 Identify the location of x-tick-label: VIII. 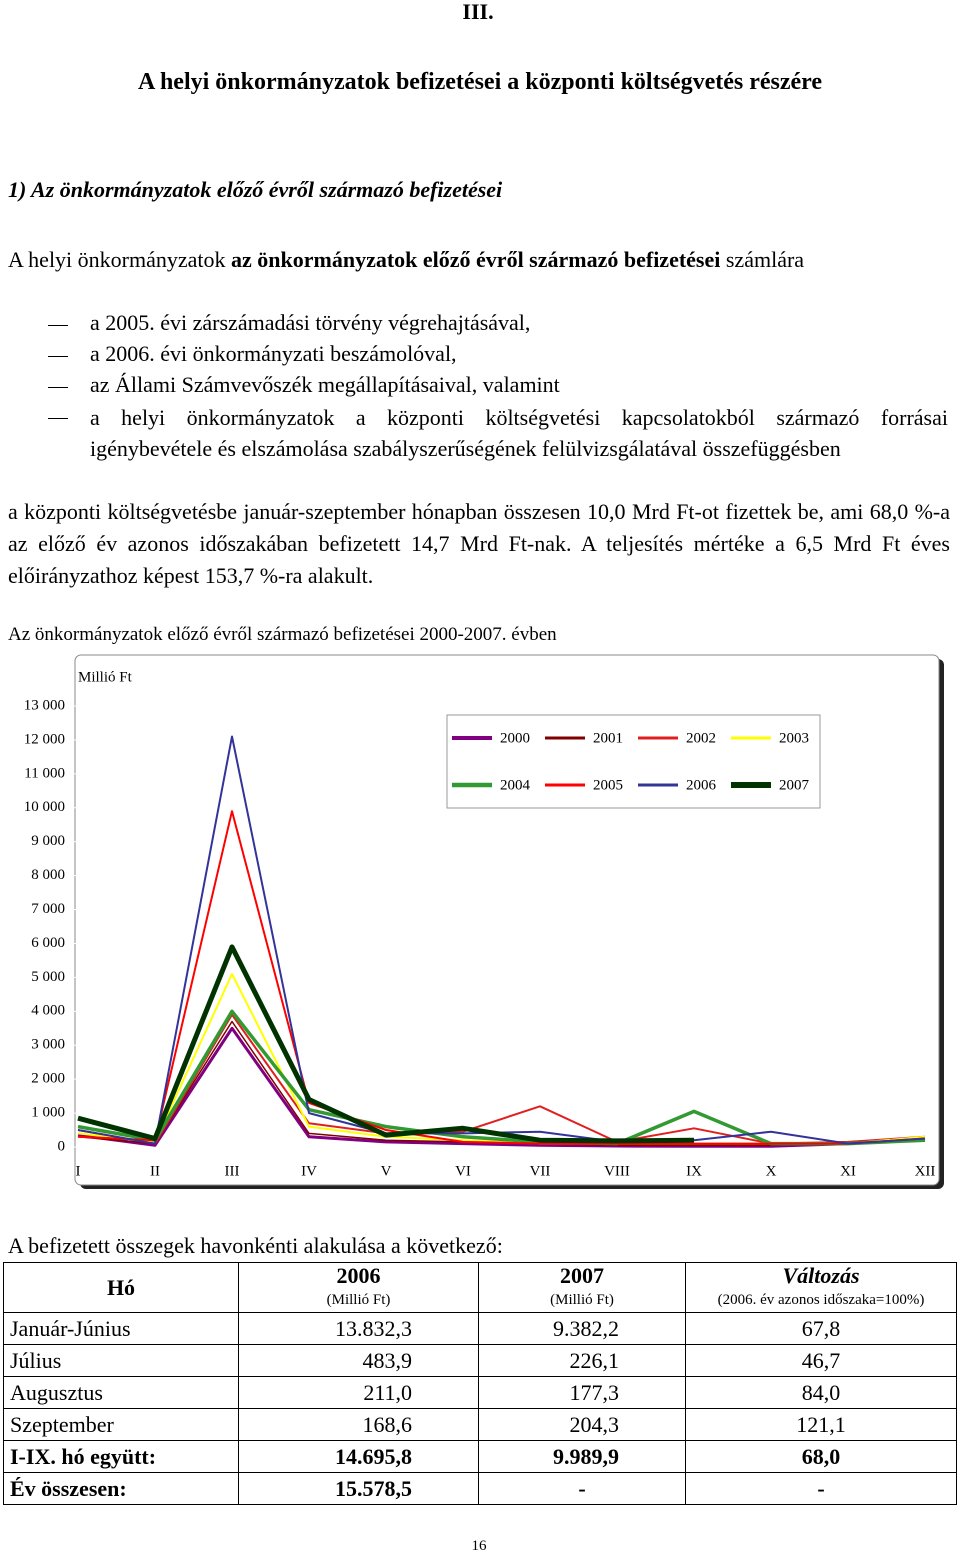
(617, 1171).